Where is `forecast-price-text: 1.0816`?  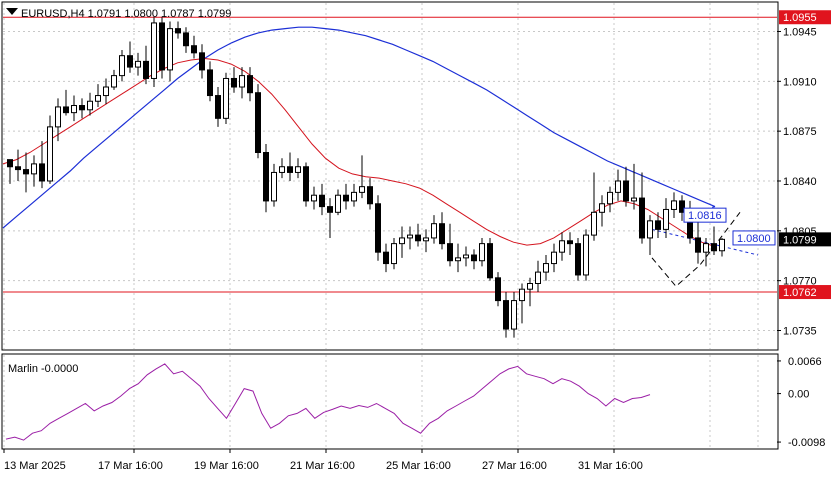
forecast-price-text: 1.0816 is located at coordinates (705, 216).